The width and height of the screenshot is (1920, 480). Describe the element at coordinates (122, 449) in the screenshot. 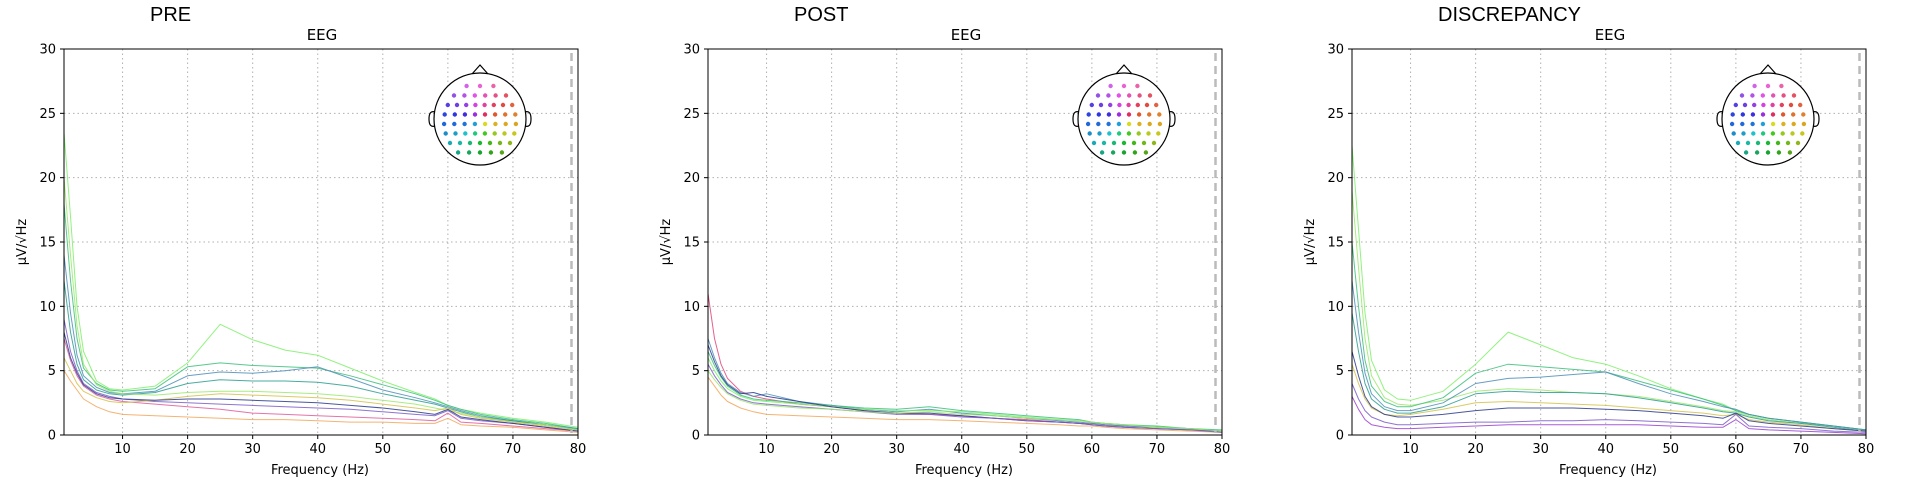

I see `x-tick-label: 10` at that location.